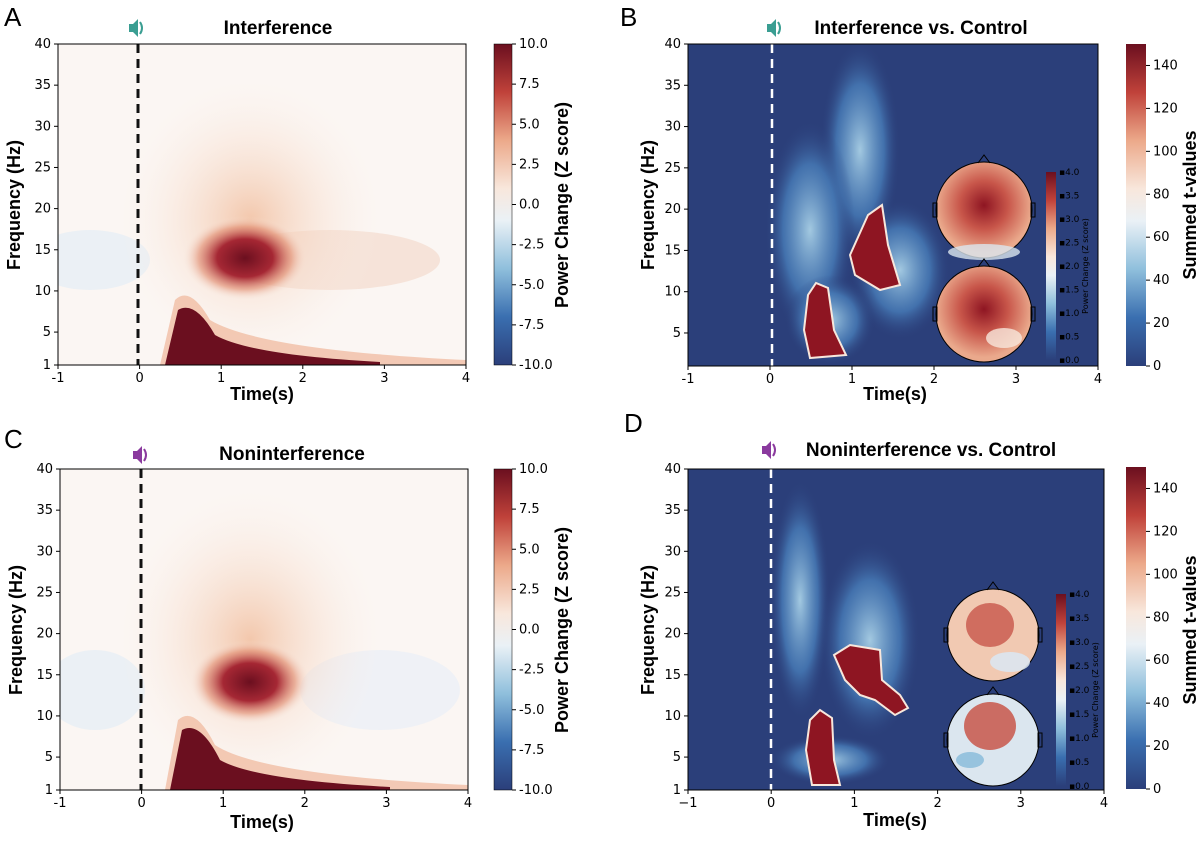 The height and width of the screenshot is (842, 1200). I want to click on colorbar-tick-label: 0.0, so click(529, 630).